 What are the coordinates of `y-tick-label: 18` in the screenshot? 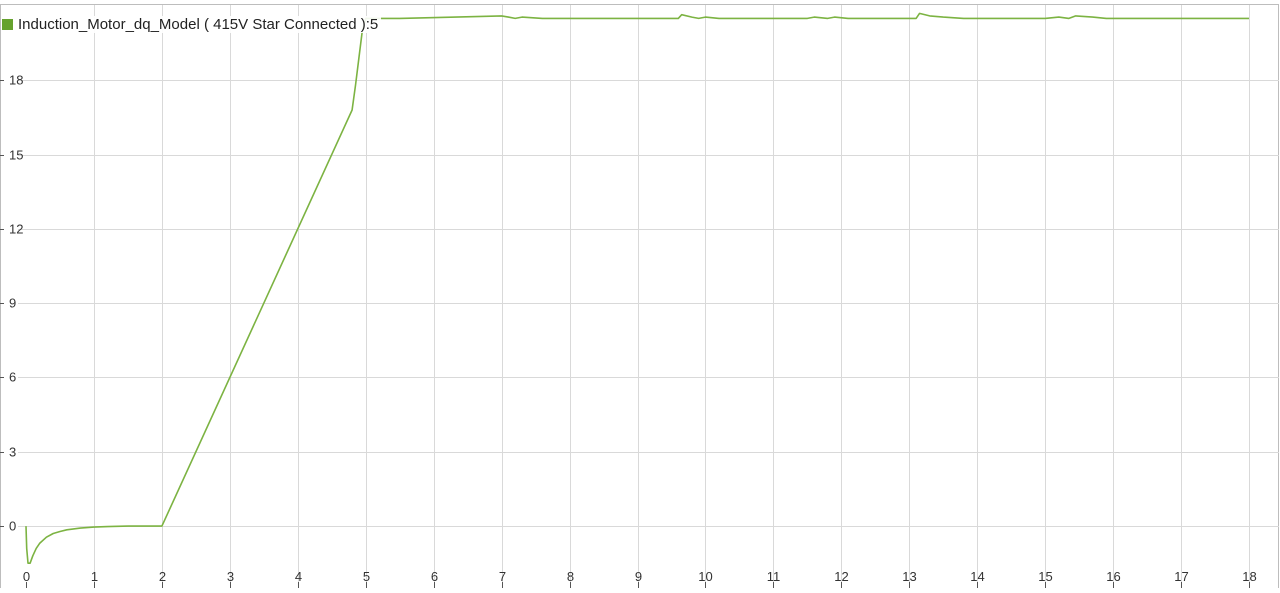 It's located at (16, 80).